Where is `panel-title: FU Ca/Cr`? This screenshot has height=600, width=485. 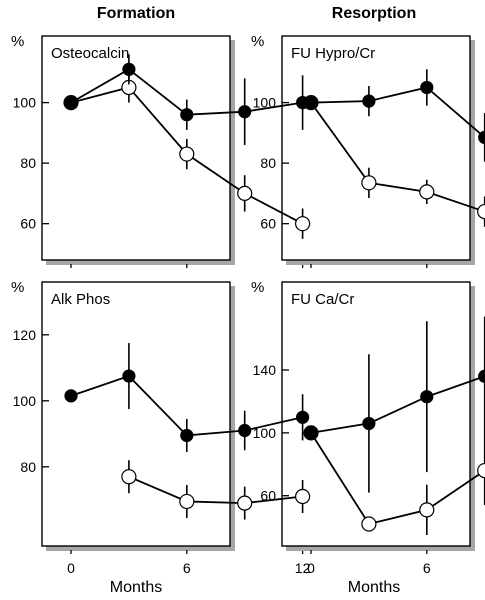
panel-title: FU Ca/Cr is located at coordinates (322, 299).